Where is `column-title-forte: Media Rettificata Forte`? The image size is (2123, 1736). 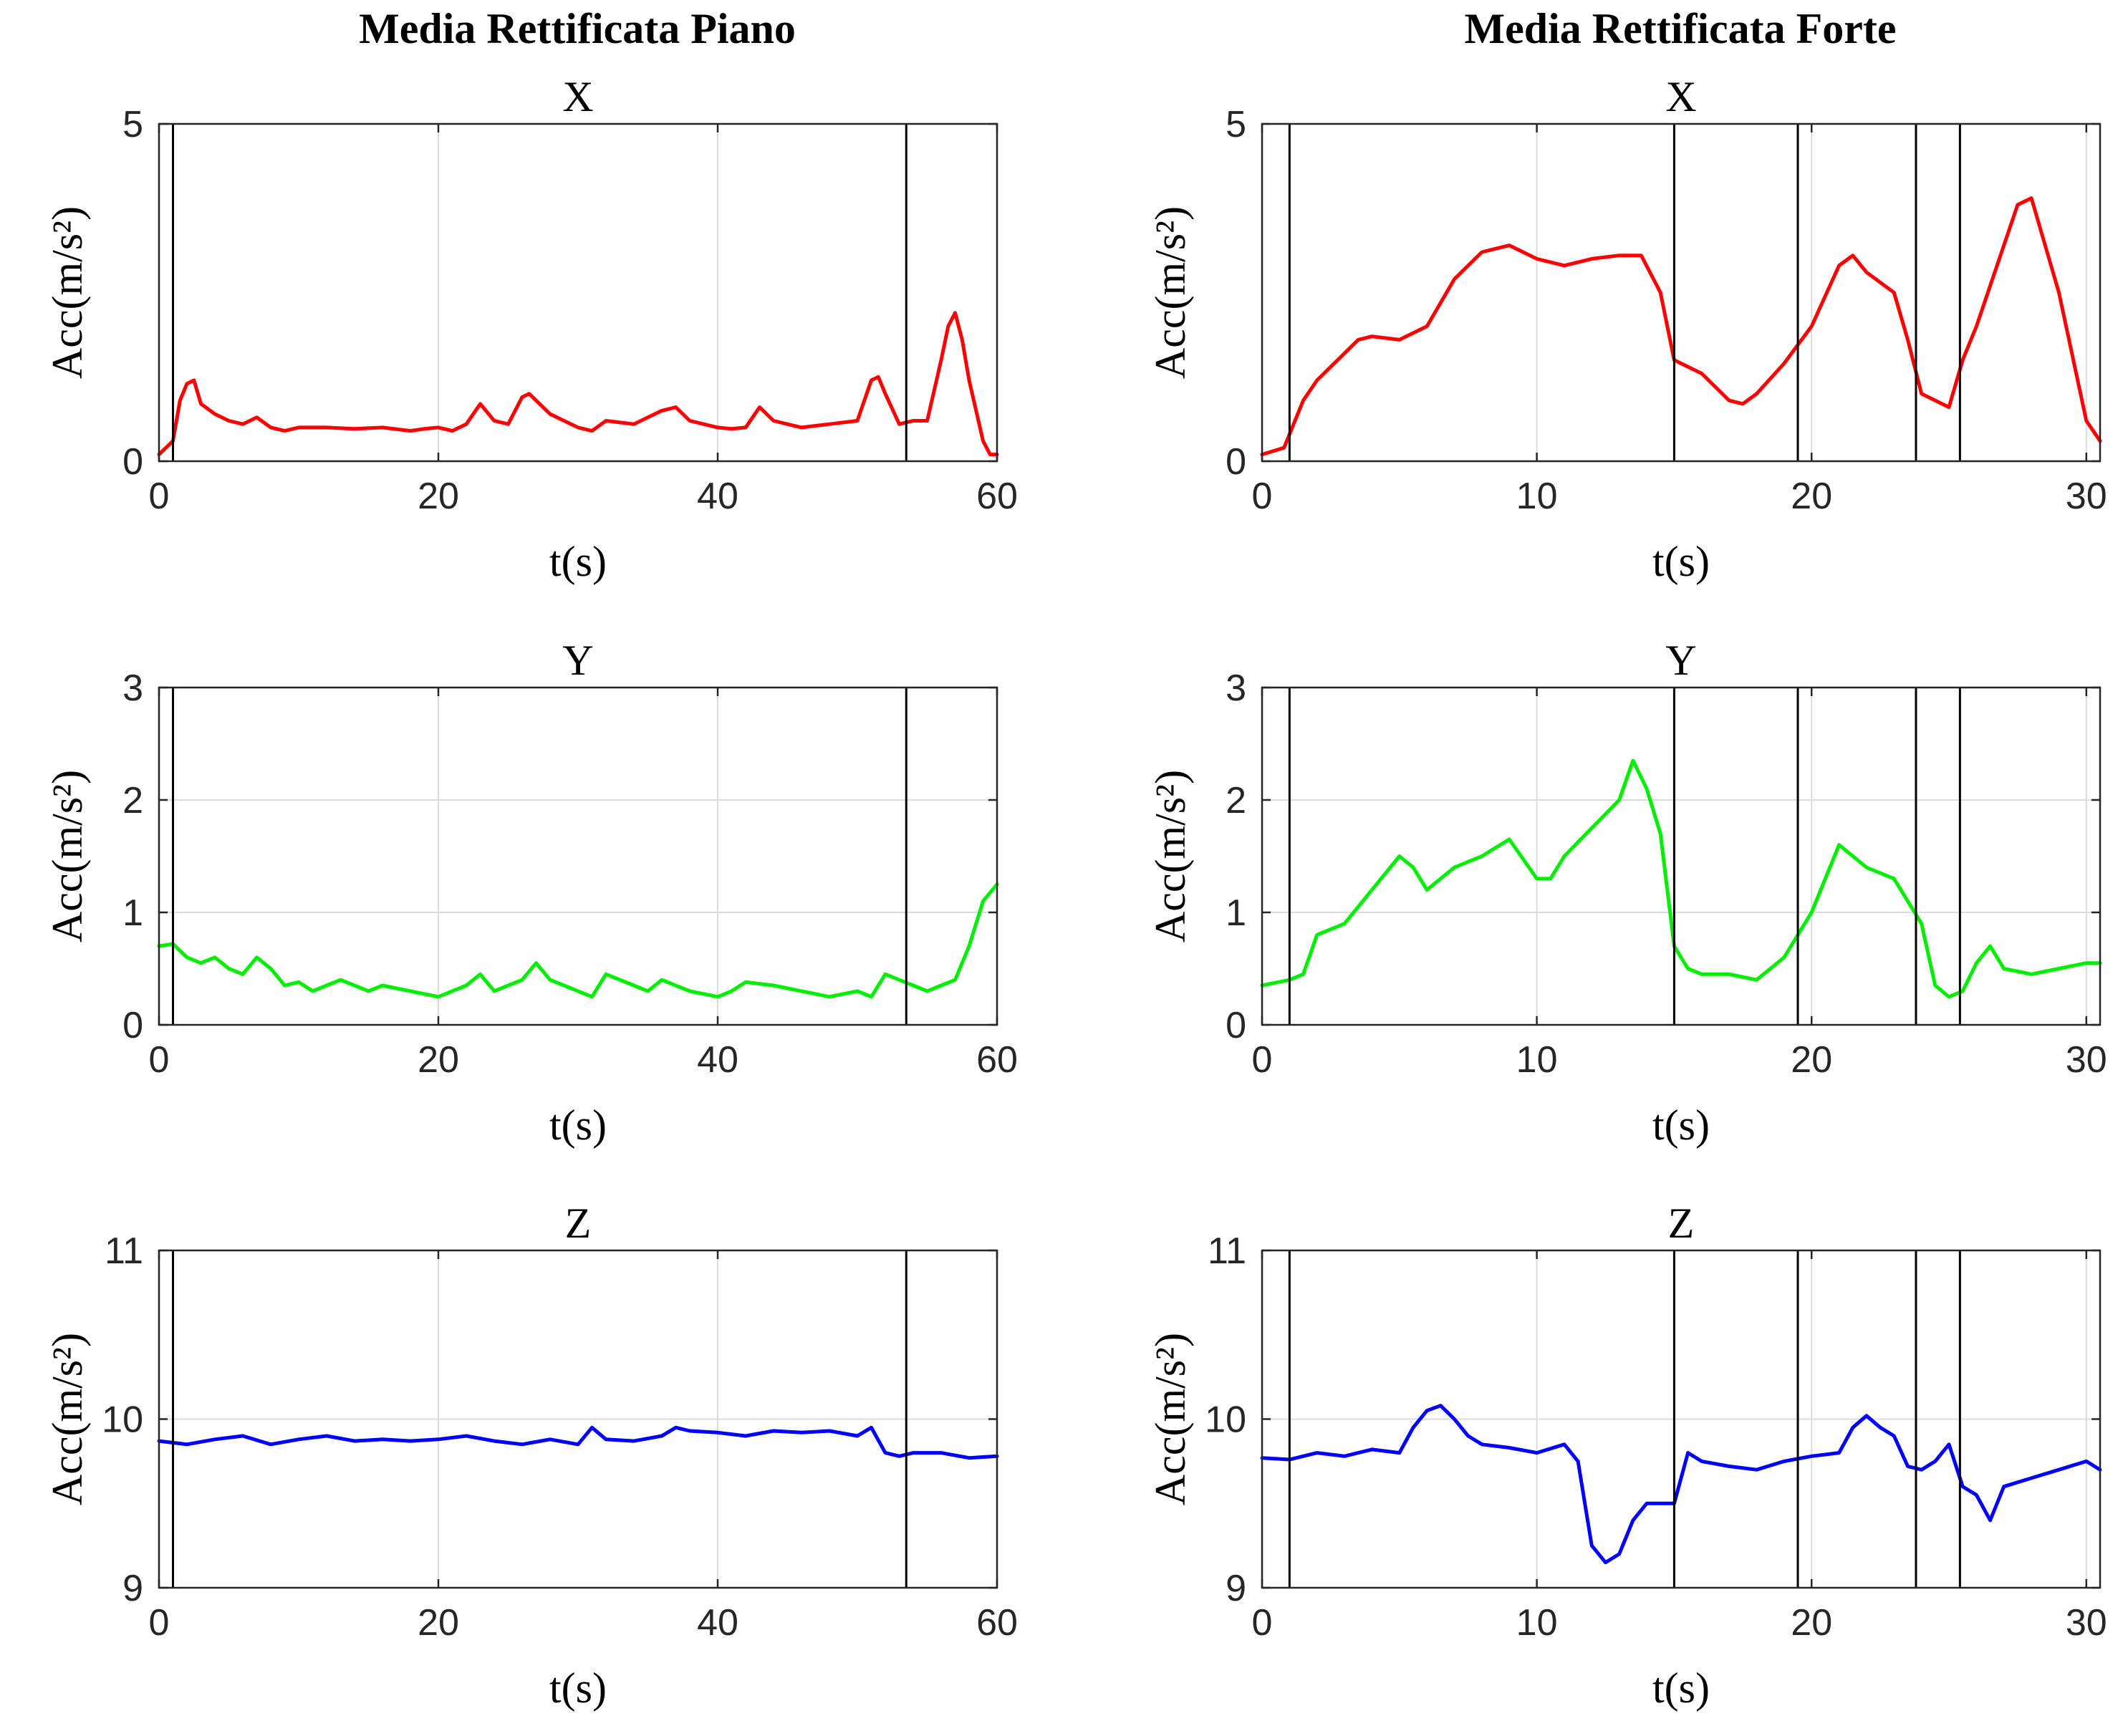 column-title-forte: Media Rettificata Forte is located at coordinates (1680, 28).